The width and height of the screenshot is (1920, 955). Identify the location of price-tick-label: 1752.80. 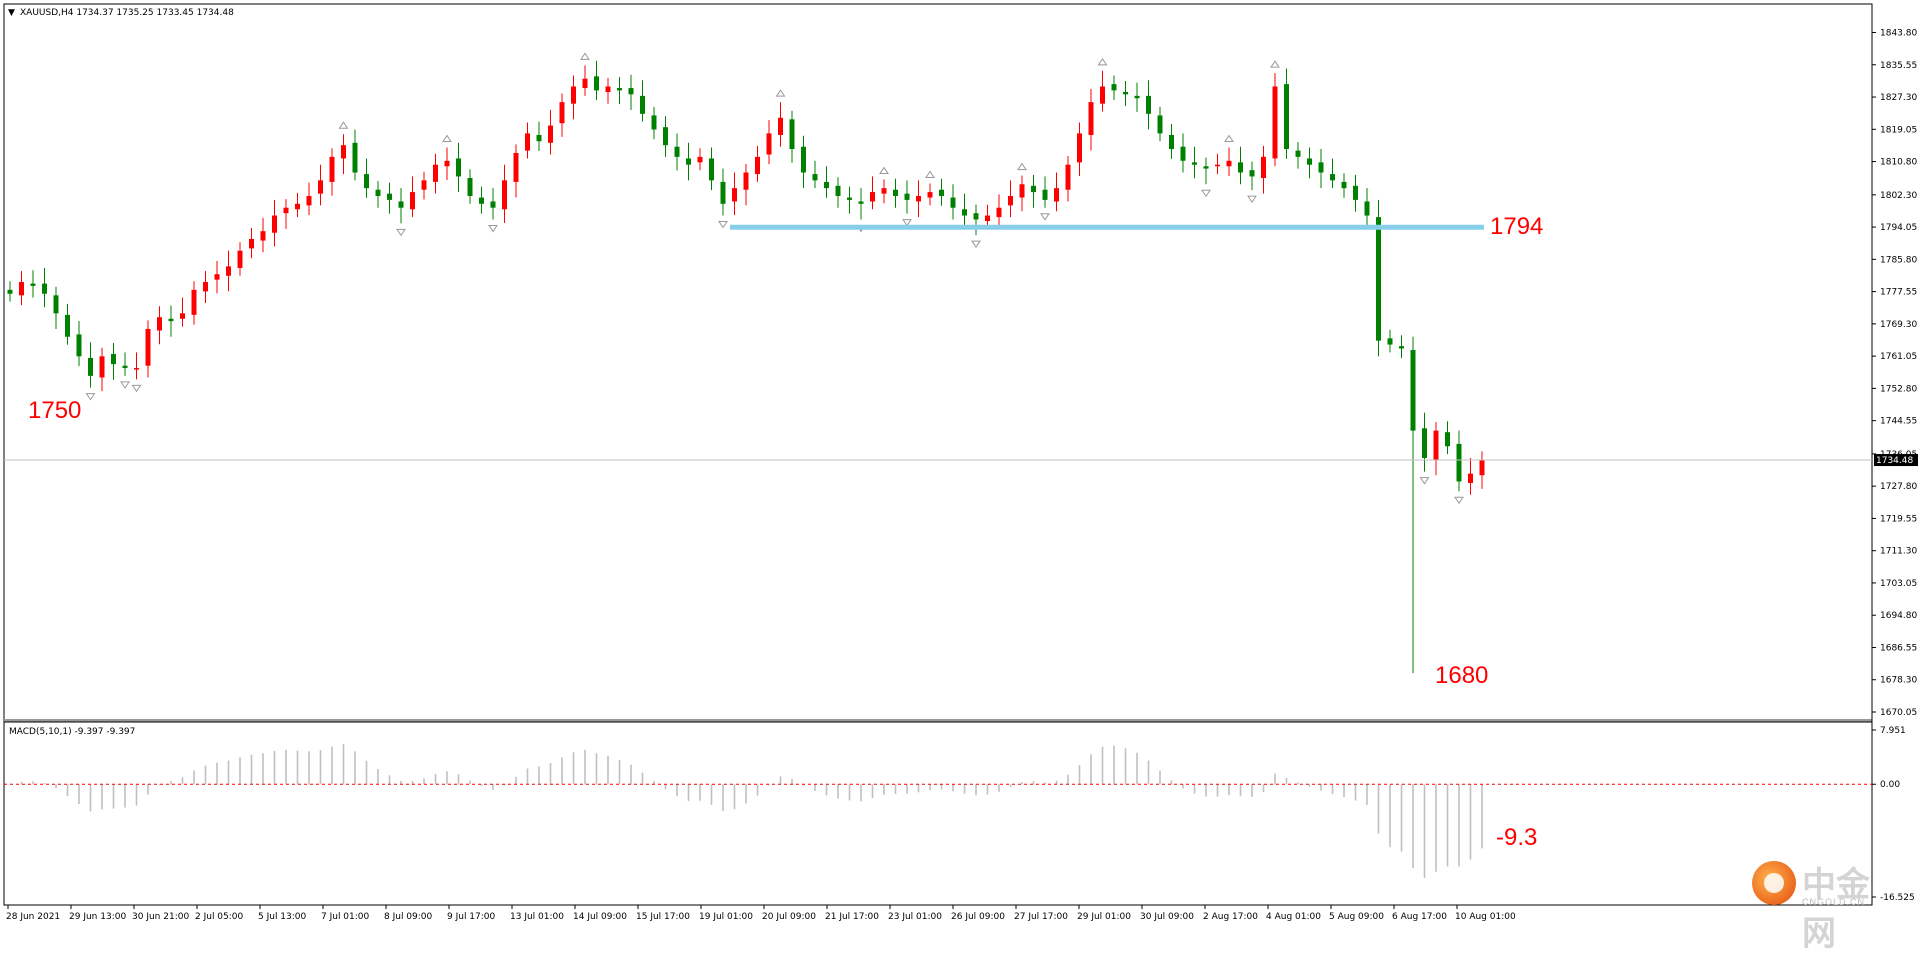
(1898, 389).